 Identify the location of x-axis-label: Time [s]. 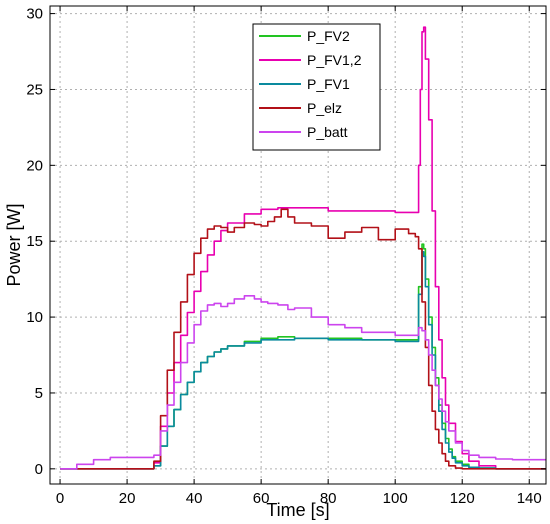
(297, 510).